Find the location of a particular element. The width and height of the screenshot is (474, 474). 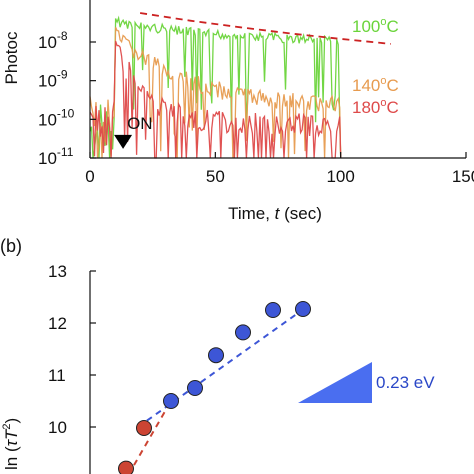

panel-b-y-tick-label: 12 is located at coordinates (57, 323).